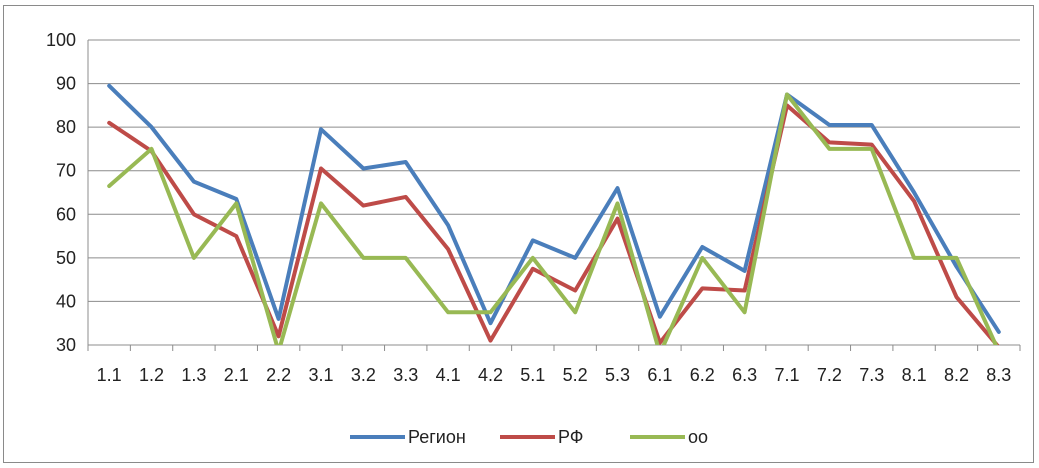 This screenshot has width=1039, height=468. What do you see at coordinates (744, 375) in the screenshot?
I see `x-tick-label: 6.3` at bounding box center [744, 375].